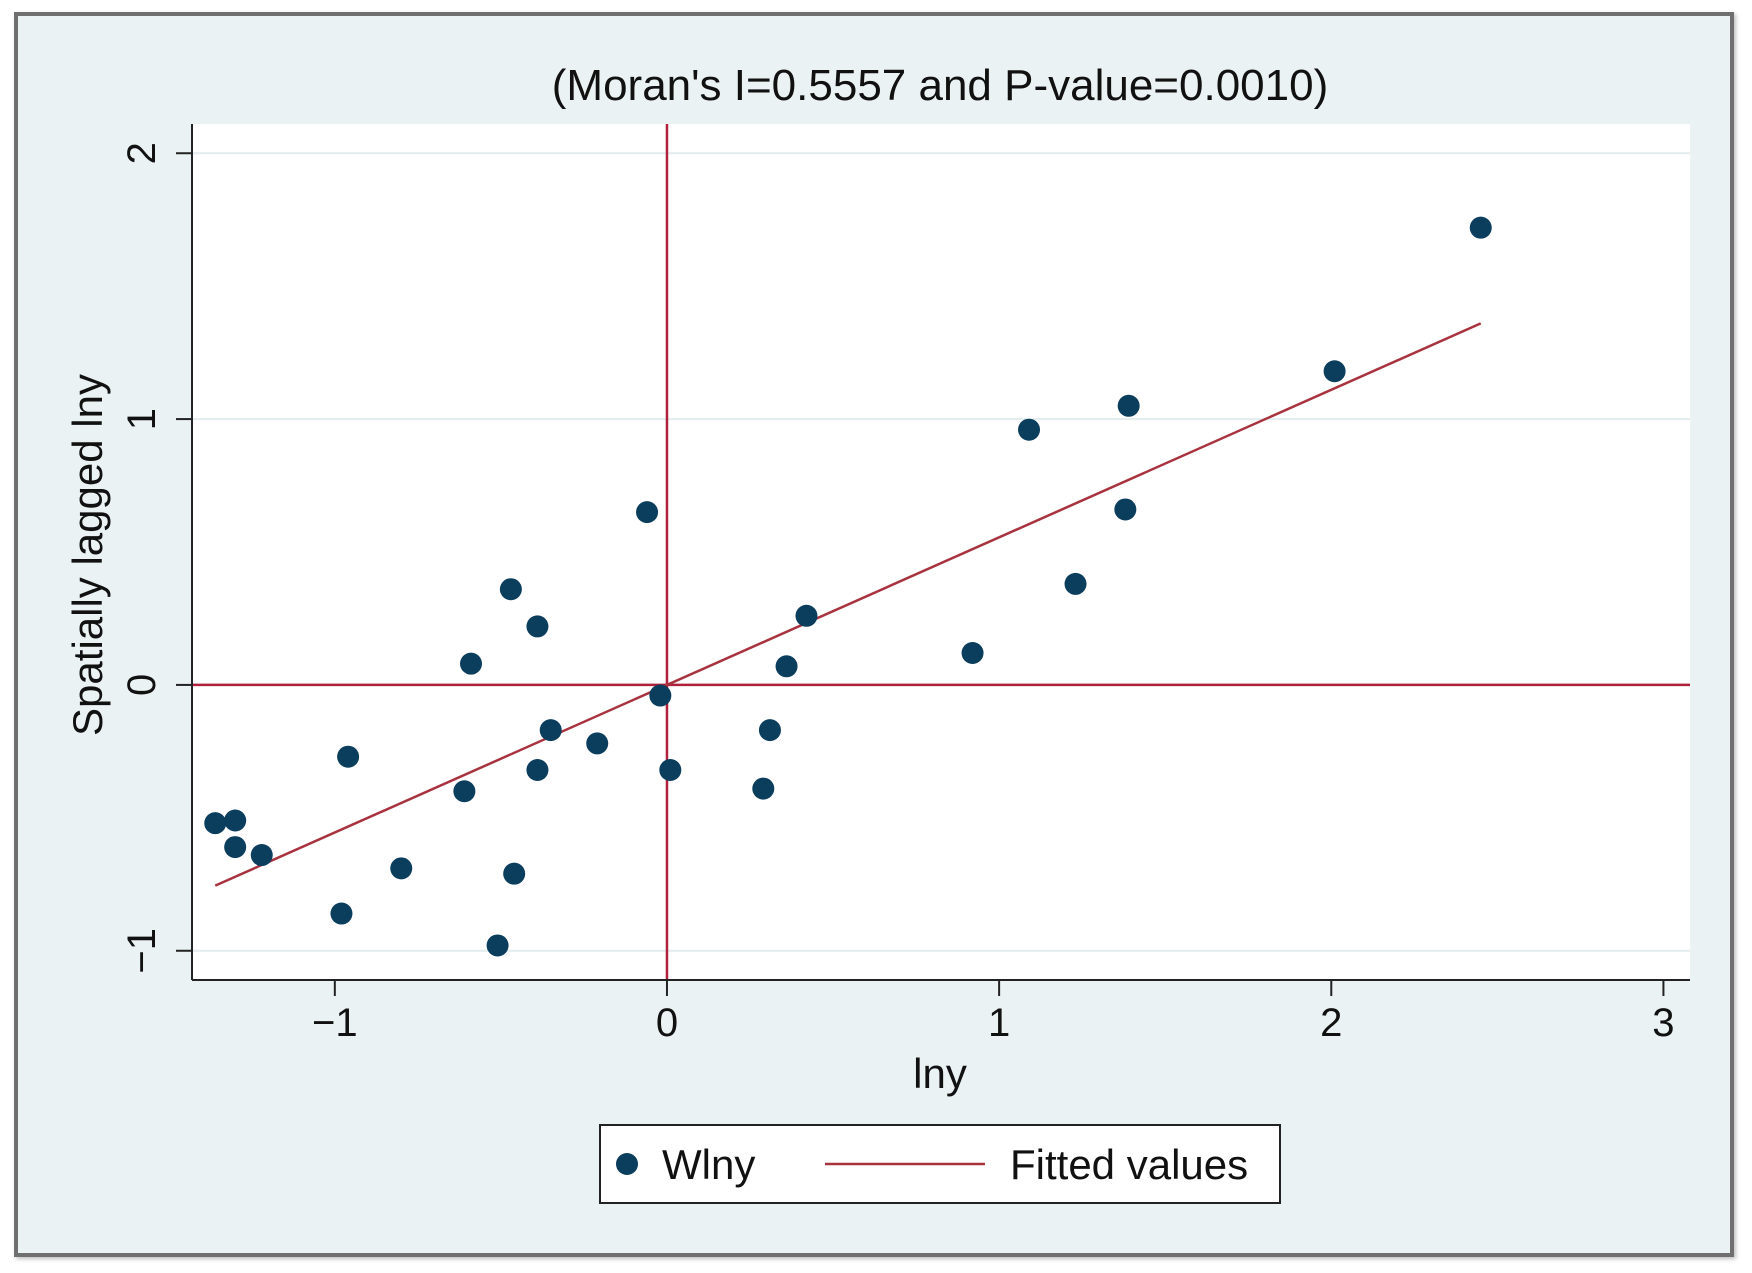 The width and height of the screenshot is (1752, 1273). Describe the element at coordinates (940, 85) in the screenshot. I see `chart-title: (Moran's I=0.5557 and P-value=0.0010)` at that location.